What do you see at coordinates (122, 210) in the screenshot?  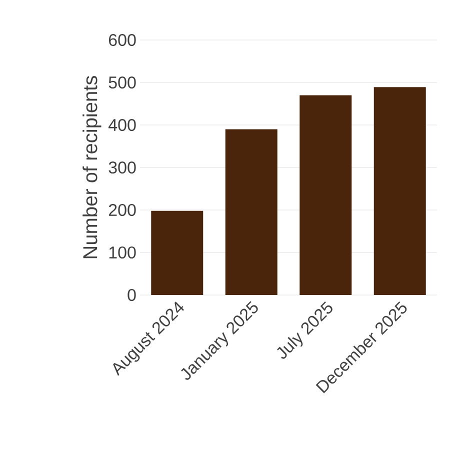 I see `y-tick-label: 200` at bounding box center [122, 210].